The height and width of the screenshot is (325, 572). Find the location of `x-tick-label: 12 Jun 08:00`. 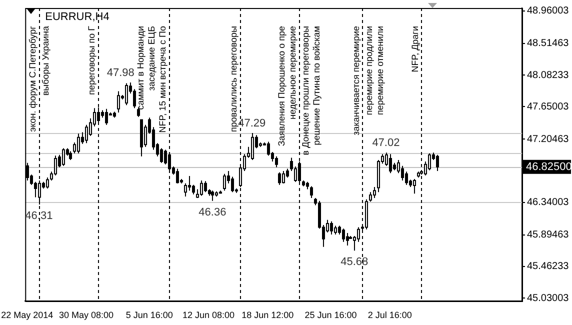

x-tick-label: 12 Jun 08:00 is located at coordinates (208, 315).